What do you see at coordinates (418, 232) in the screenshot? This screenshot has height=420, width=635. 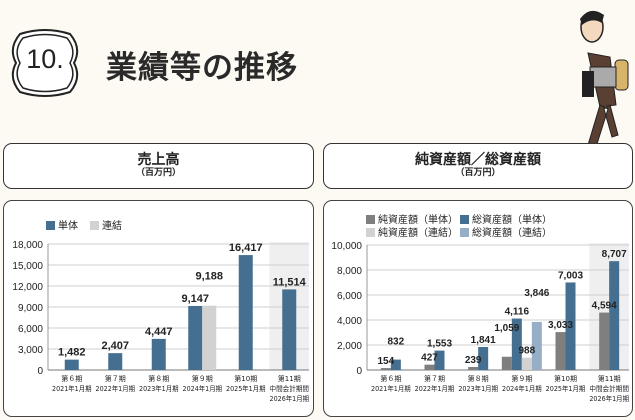 I see `legend-label: 純資産額（連結）` at bounding box center [418, 232].